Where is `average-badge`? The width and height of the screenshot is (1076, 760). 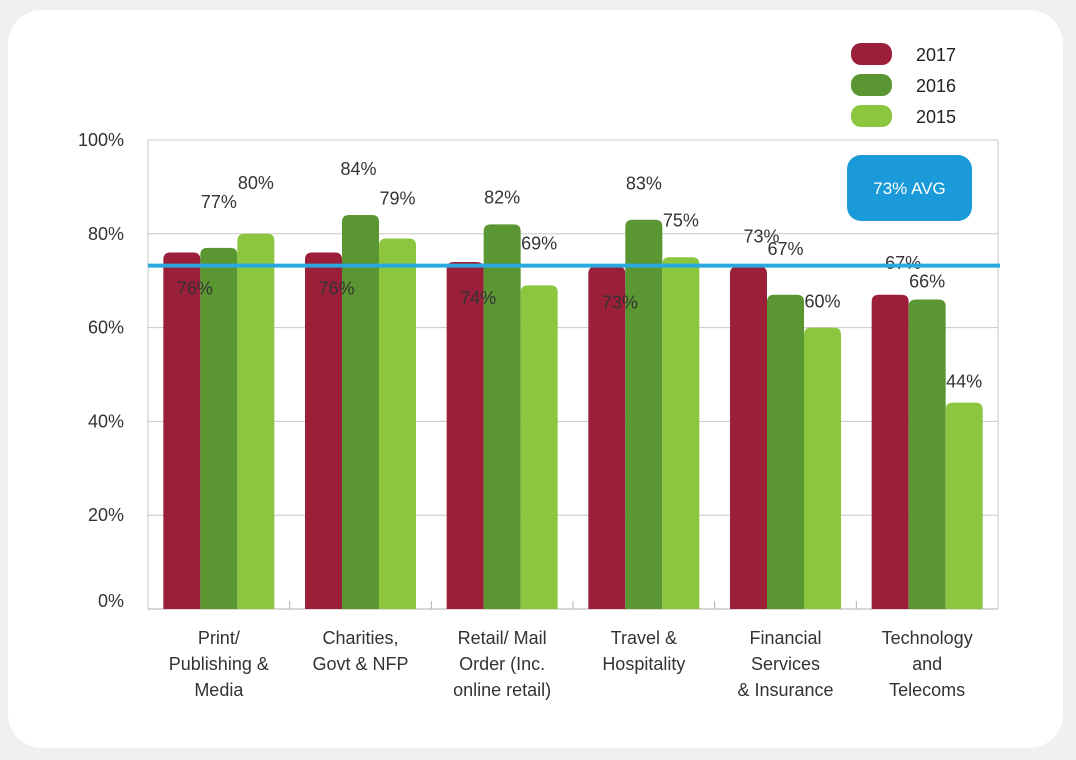 average-badge is located at coordinates (909, 188).